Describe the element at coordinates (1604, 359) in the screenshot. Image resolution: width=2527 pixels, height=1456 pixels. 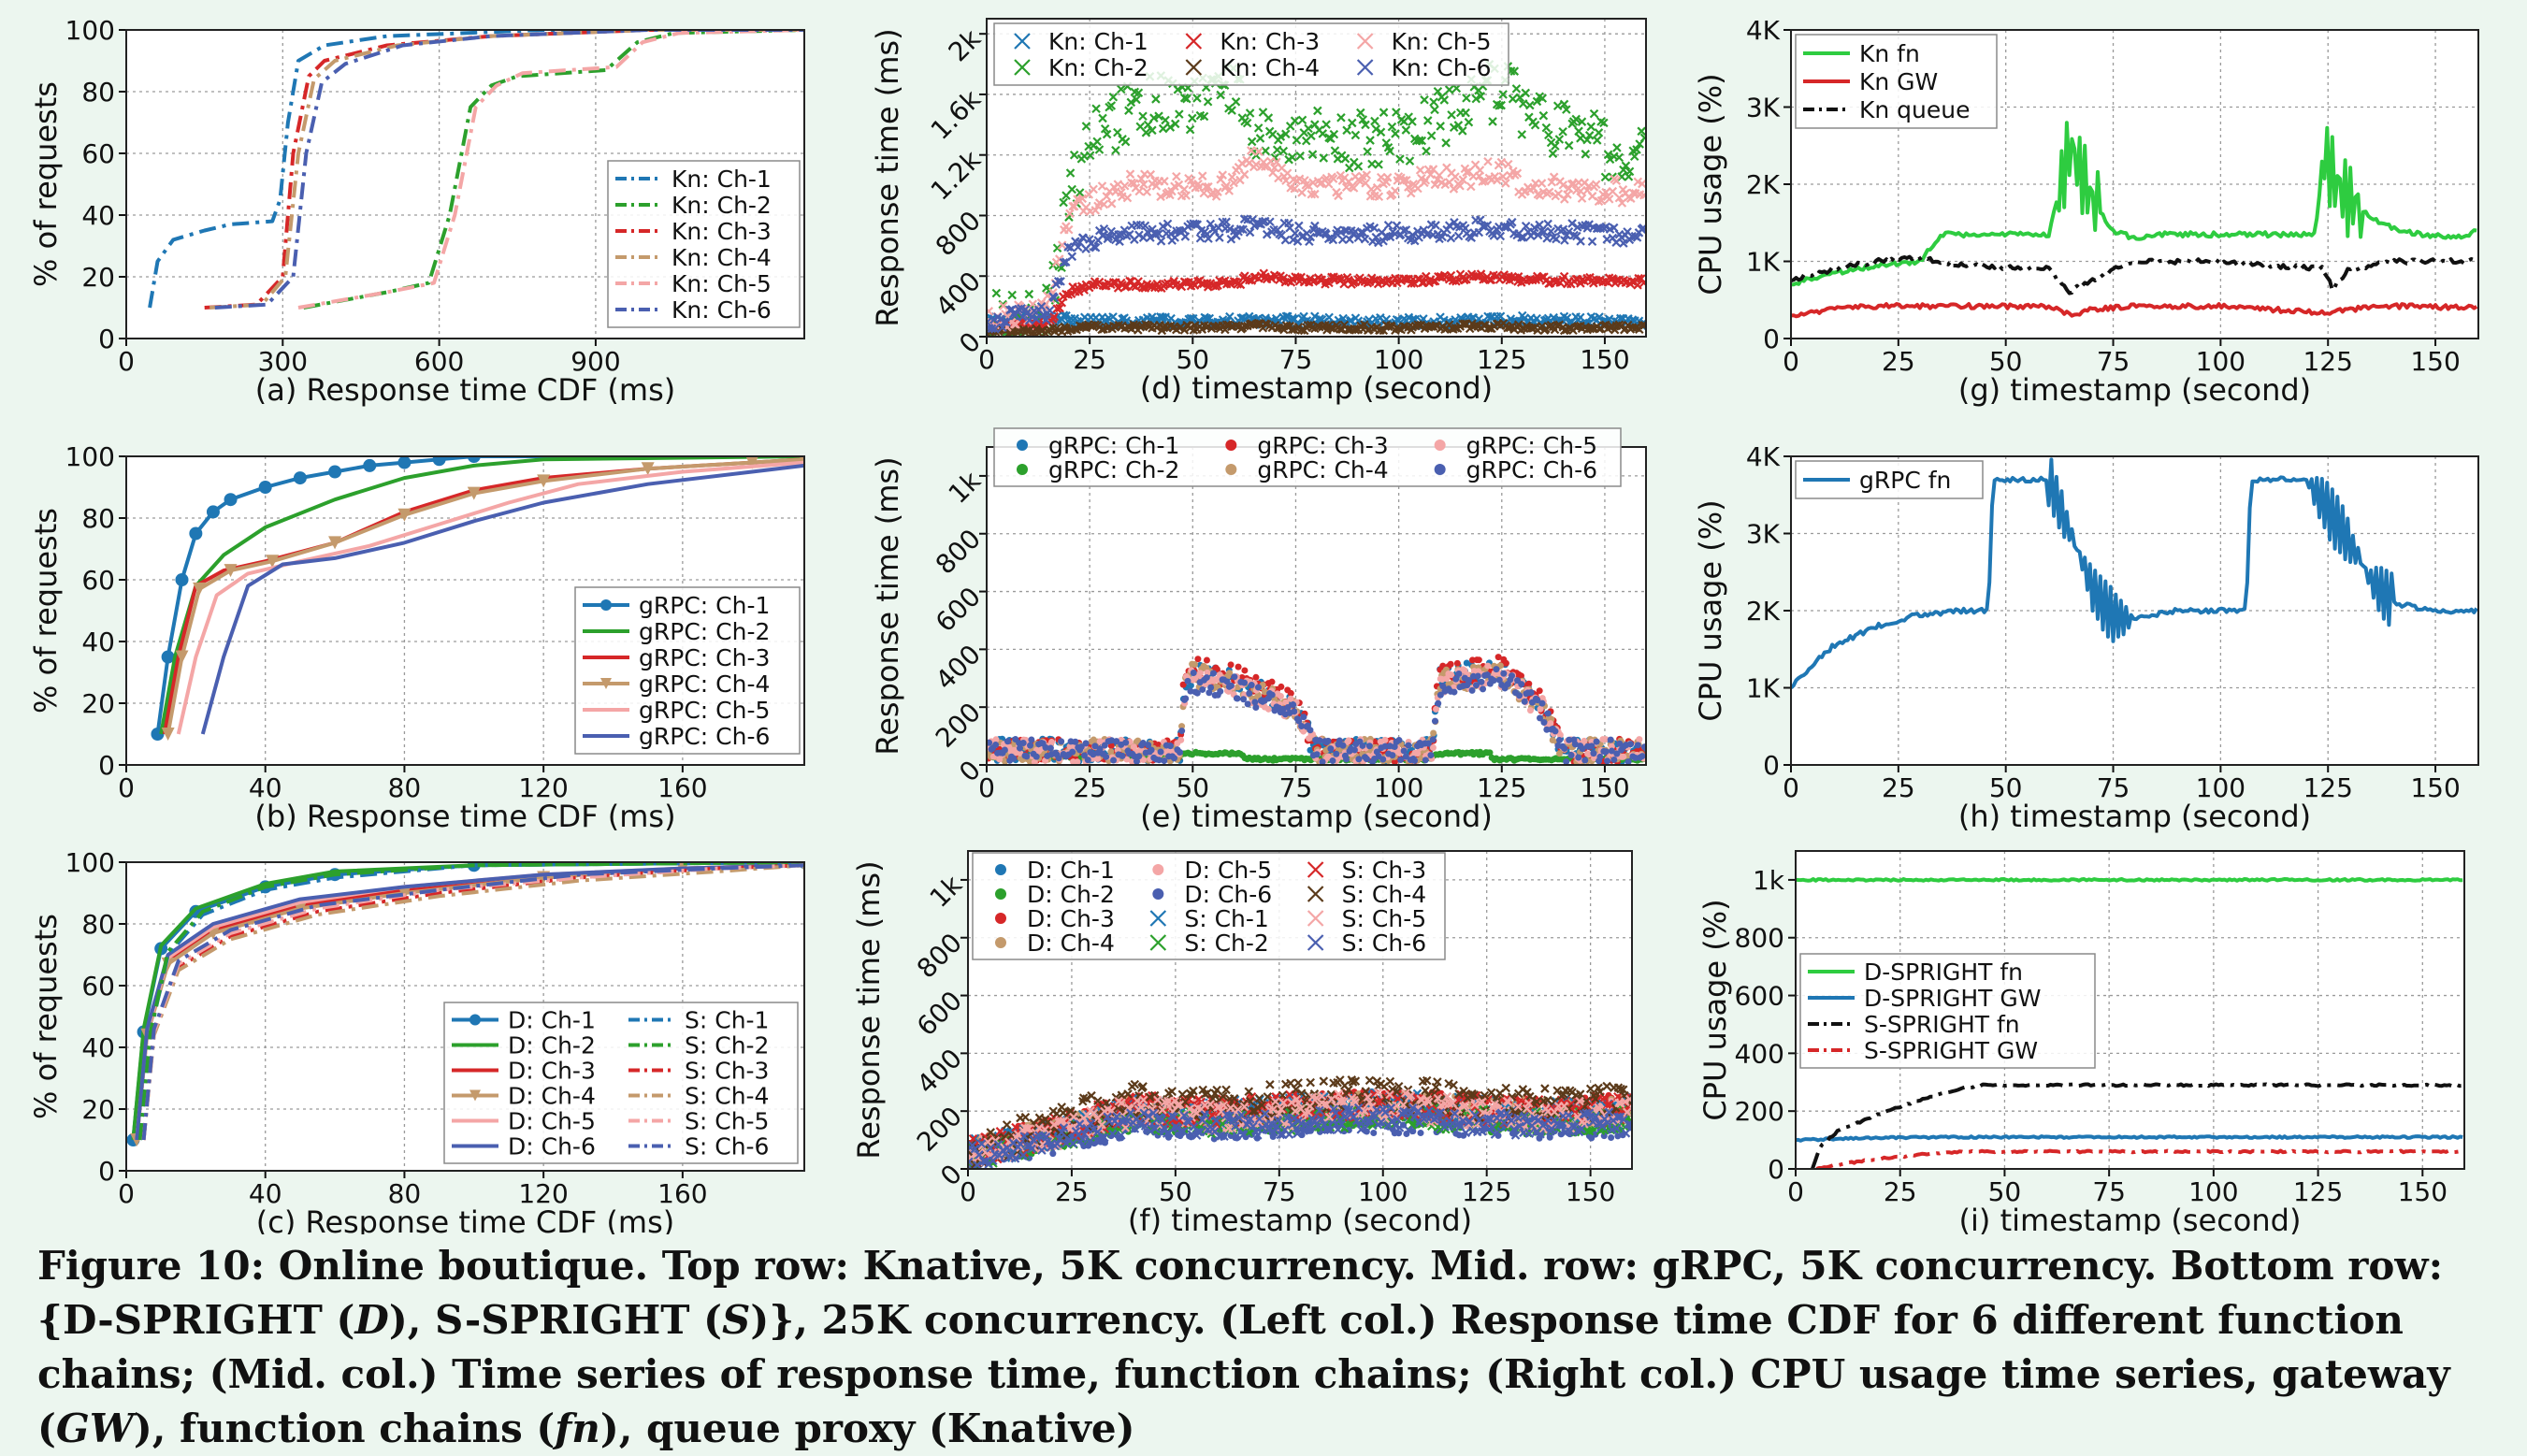
I see `x-tick-label: 150` at that location.